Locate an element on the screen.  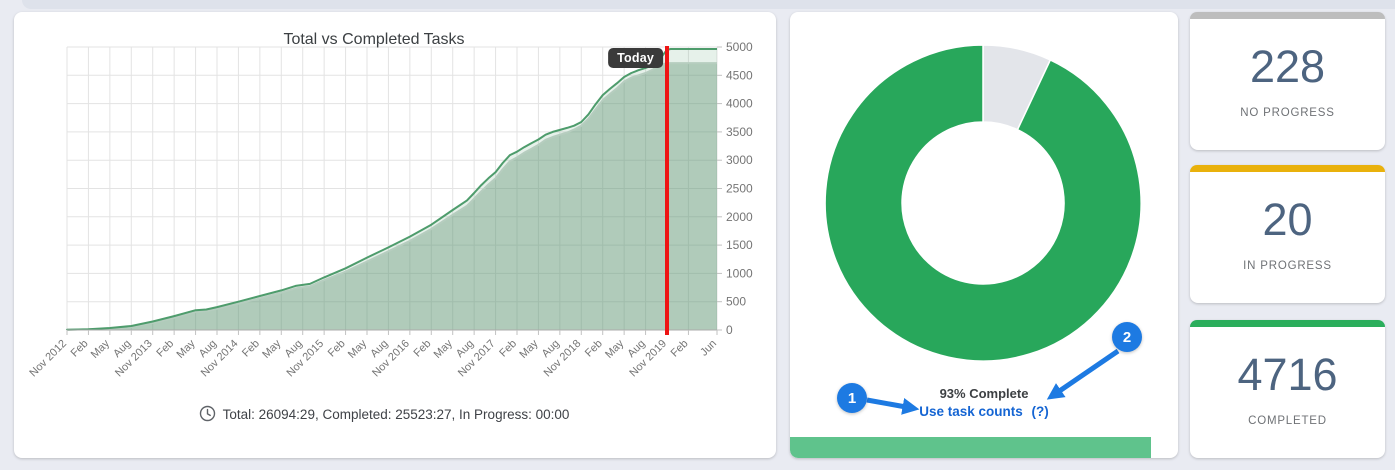
svg-text: 1500 is located at coordinates (739, 245).